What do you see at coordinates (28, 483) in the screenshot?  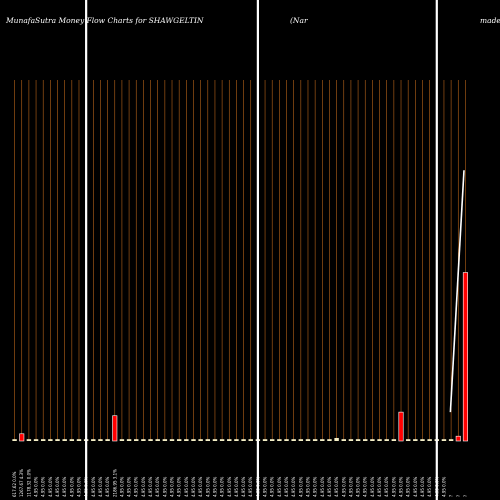 I see `x-tick-label: 1178.32 0.0%` at bounding box center [28, 483].